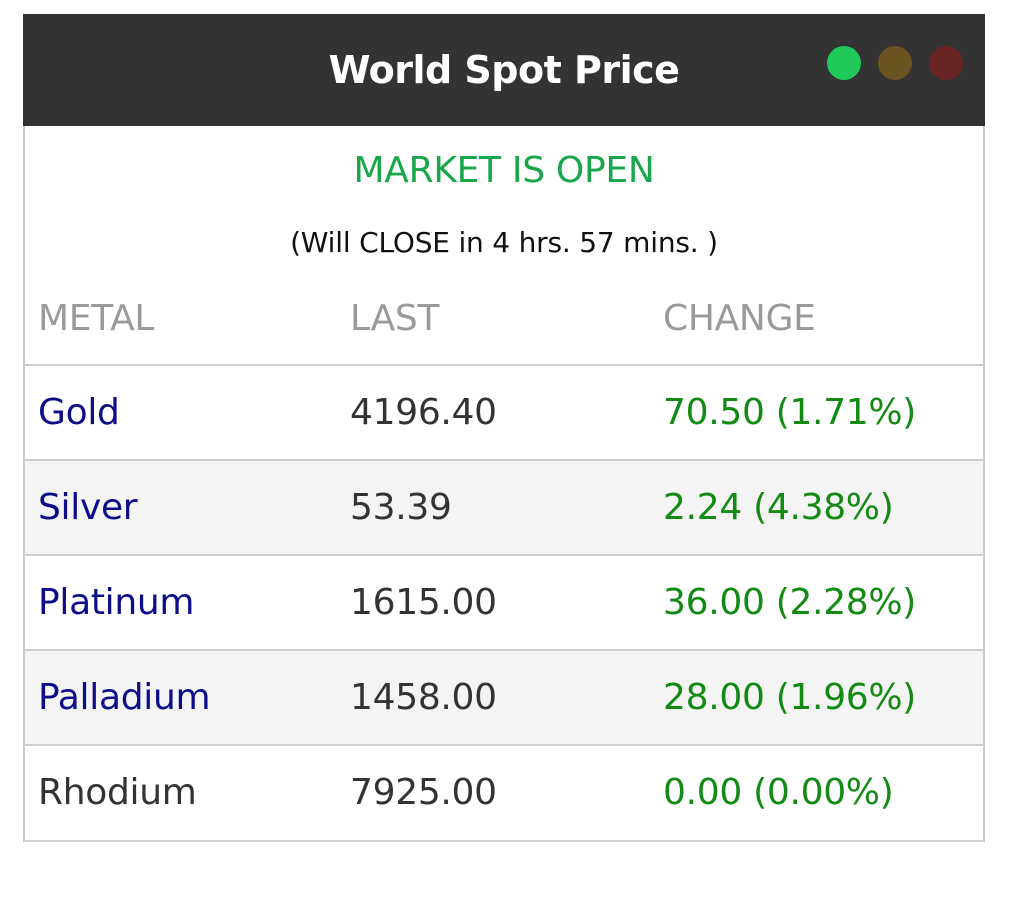 This screenshot has width=1010, height=900. What do you see at coordinates (423, 602) in the screenshot?
I see `last-price: 1615.00` at bounding box center [423, 602].